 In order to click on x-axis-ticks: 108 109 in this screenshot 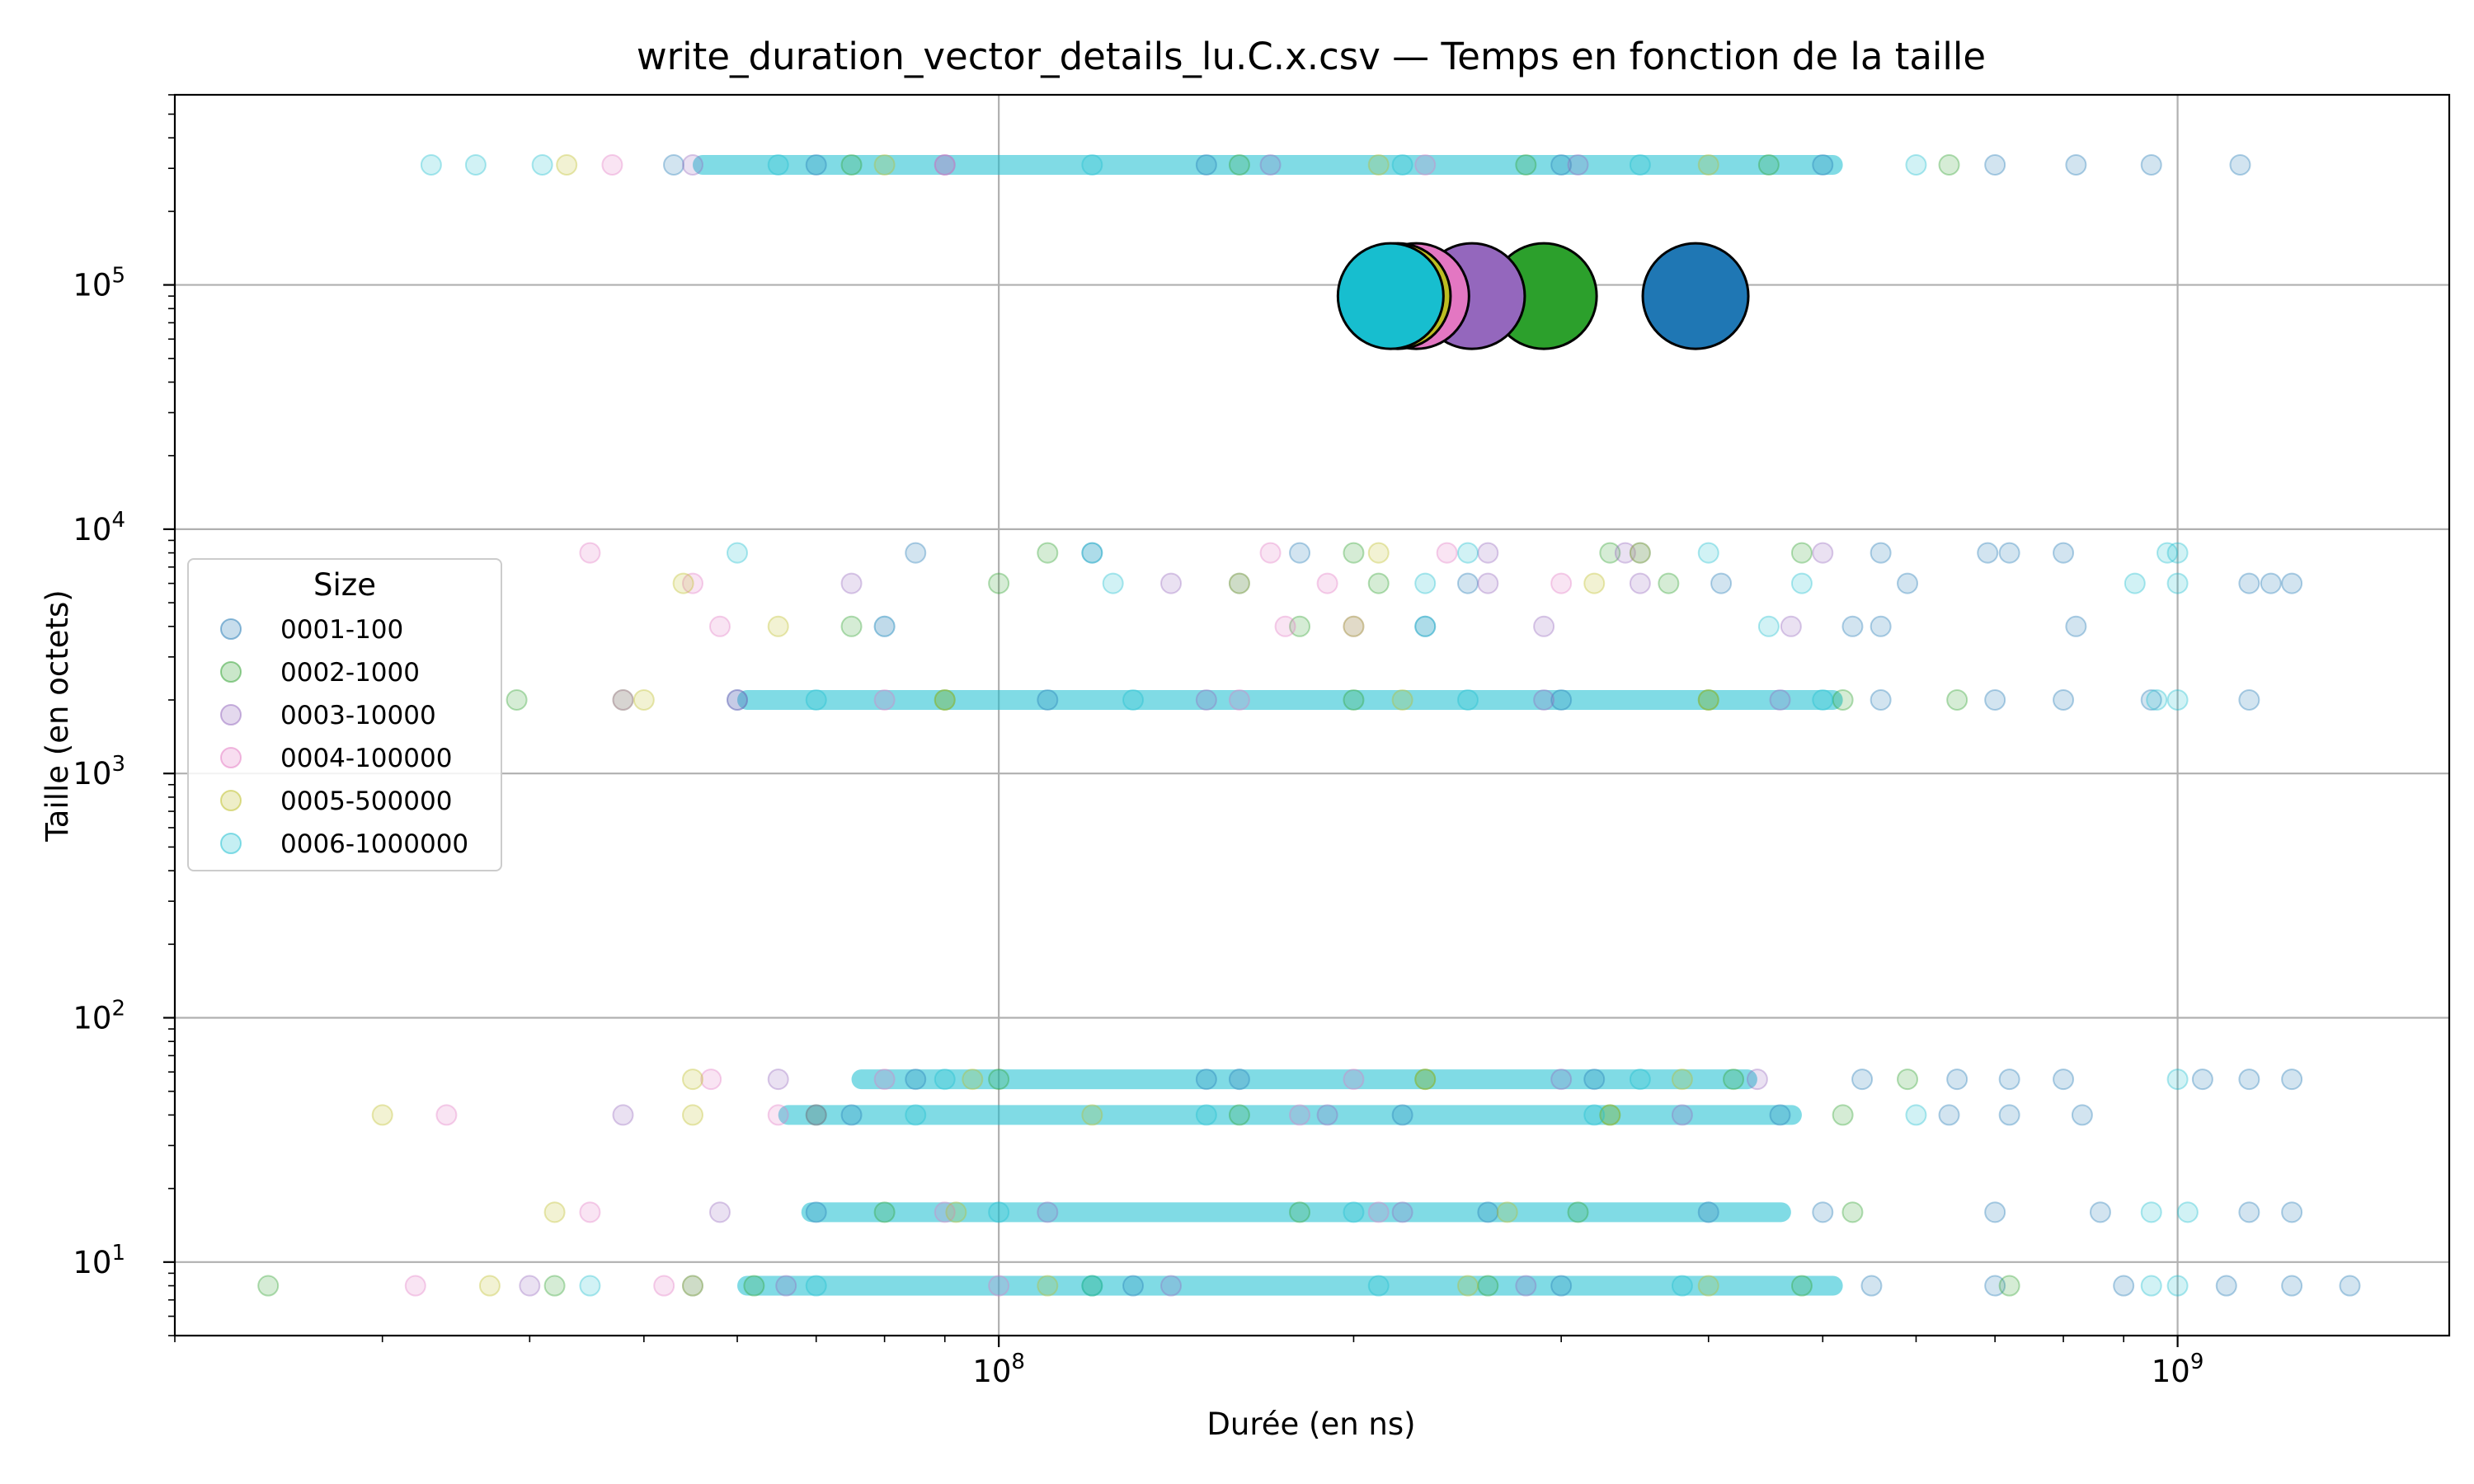, I will do `click(1189, 1362)`.